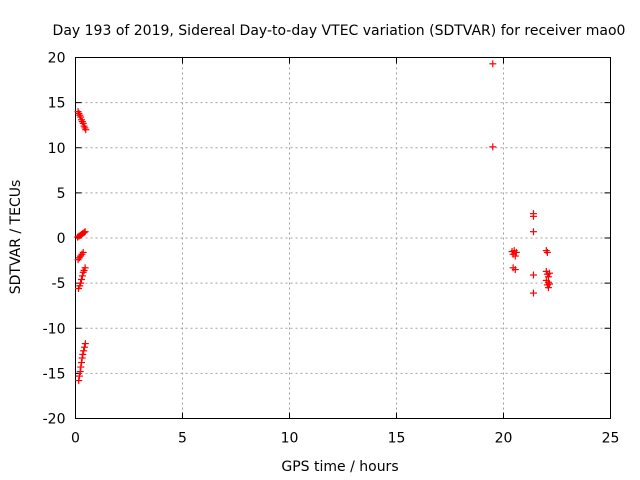 The image size is (640, 480). What do you see at coordinates (54, 329) in the screenshot?
I see `y-tick-label: -10` at bounding box center [54, 329].